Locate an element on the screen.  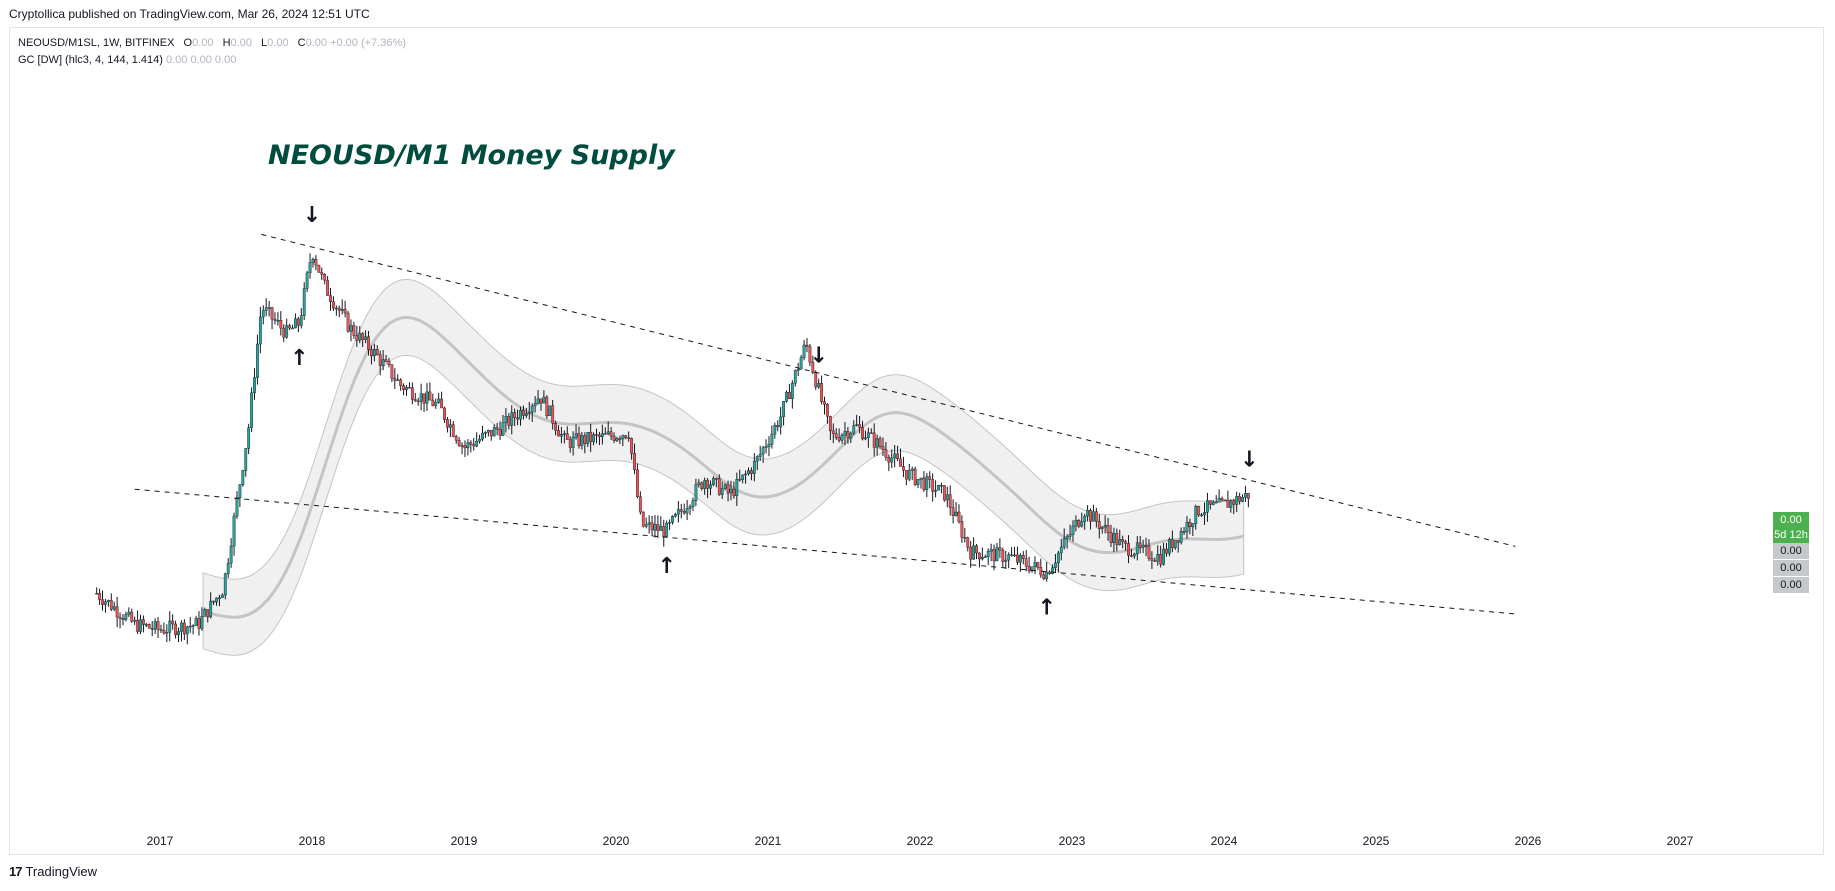
footer-brand: 17 TradingView is located at coordinates (53, 871).